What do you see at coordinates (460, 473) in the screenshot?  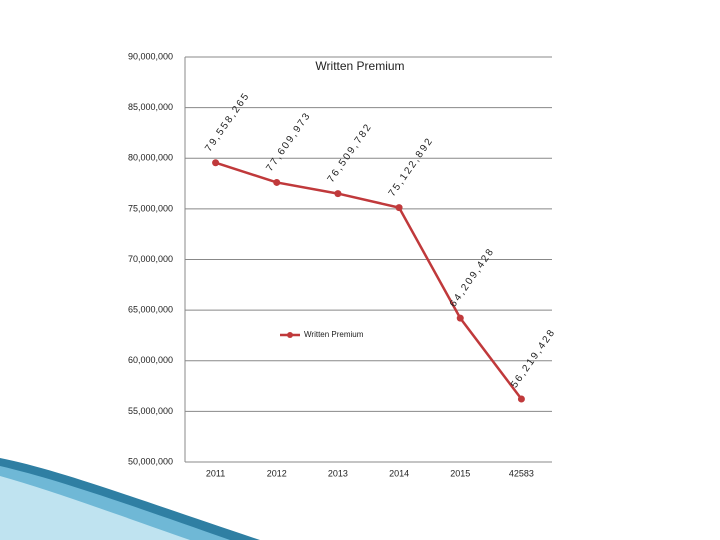 I see `x-tick-label: 2015` at bounding box center [460, 473].